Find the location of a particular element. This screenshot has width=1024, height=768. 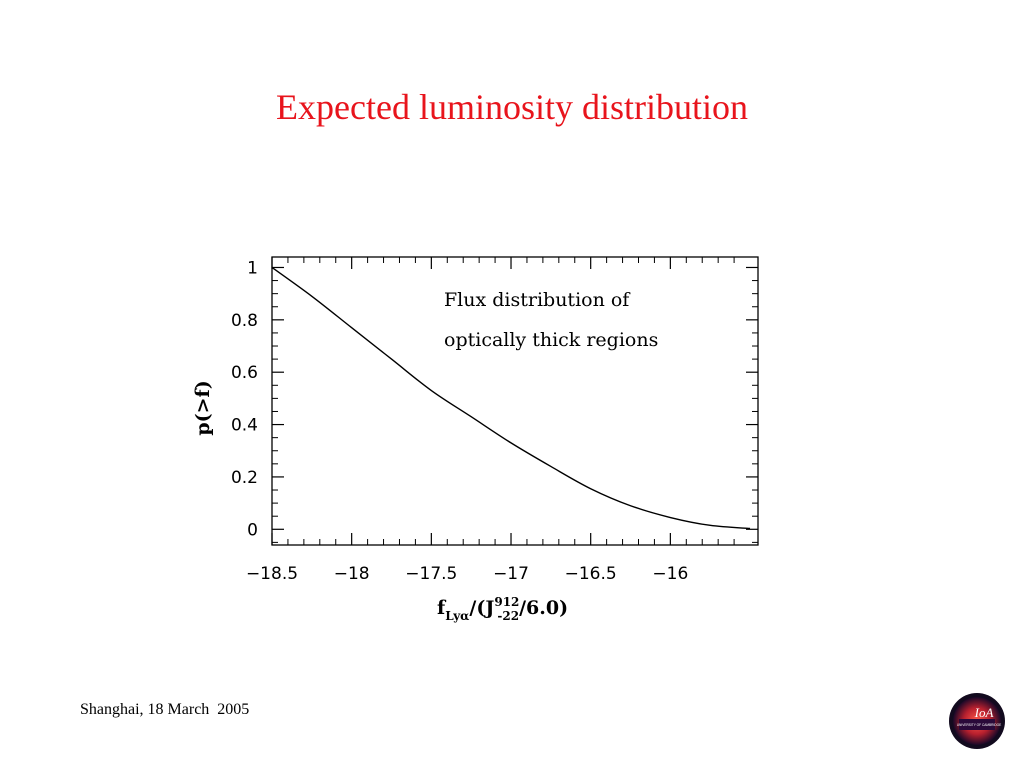

x-axis-title: fLyα/(J912 -22/6.0) is located at coordinates (502, 609).